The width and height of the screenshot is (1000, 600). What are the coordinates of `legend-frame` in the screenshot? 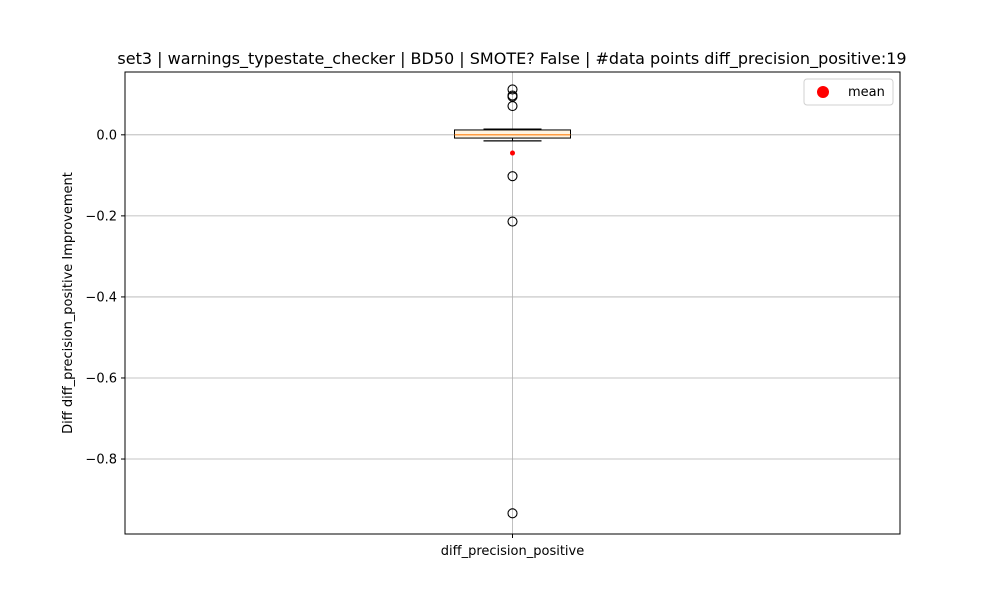 It's located at (848, 92).